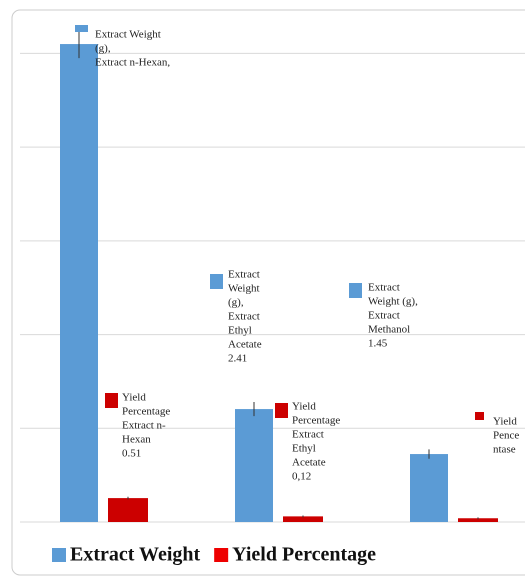 The image size is (525, 578). Describe the element at coordinates (378, 344) in the screenshot. I see `annotation-text: 1.45` at that location.